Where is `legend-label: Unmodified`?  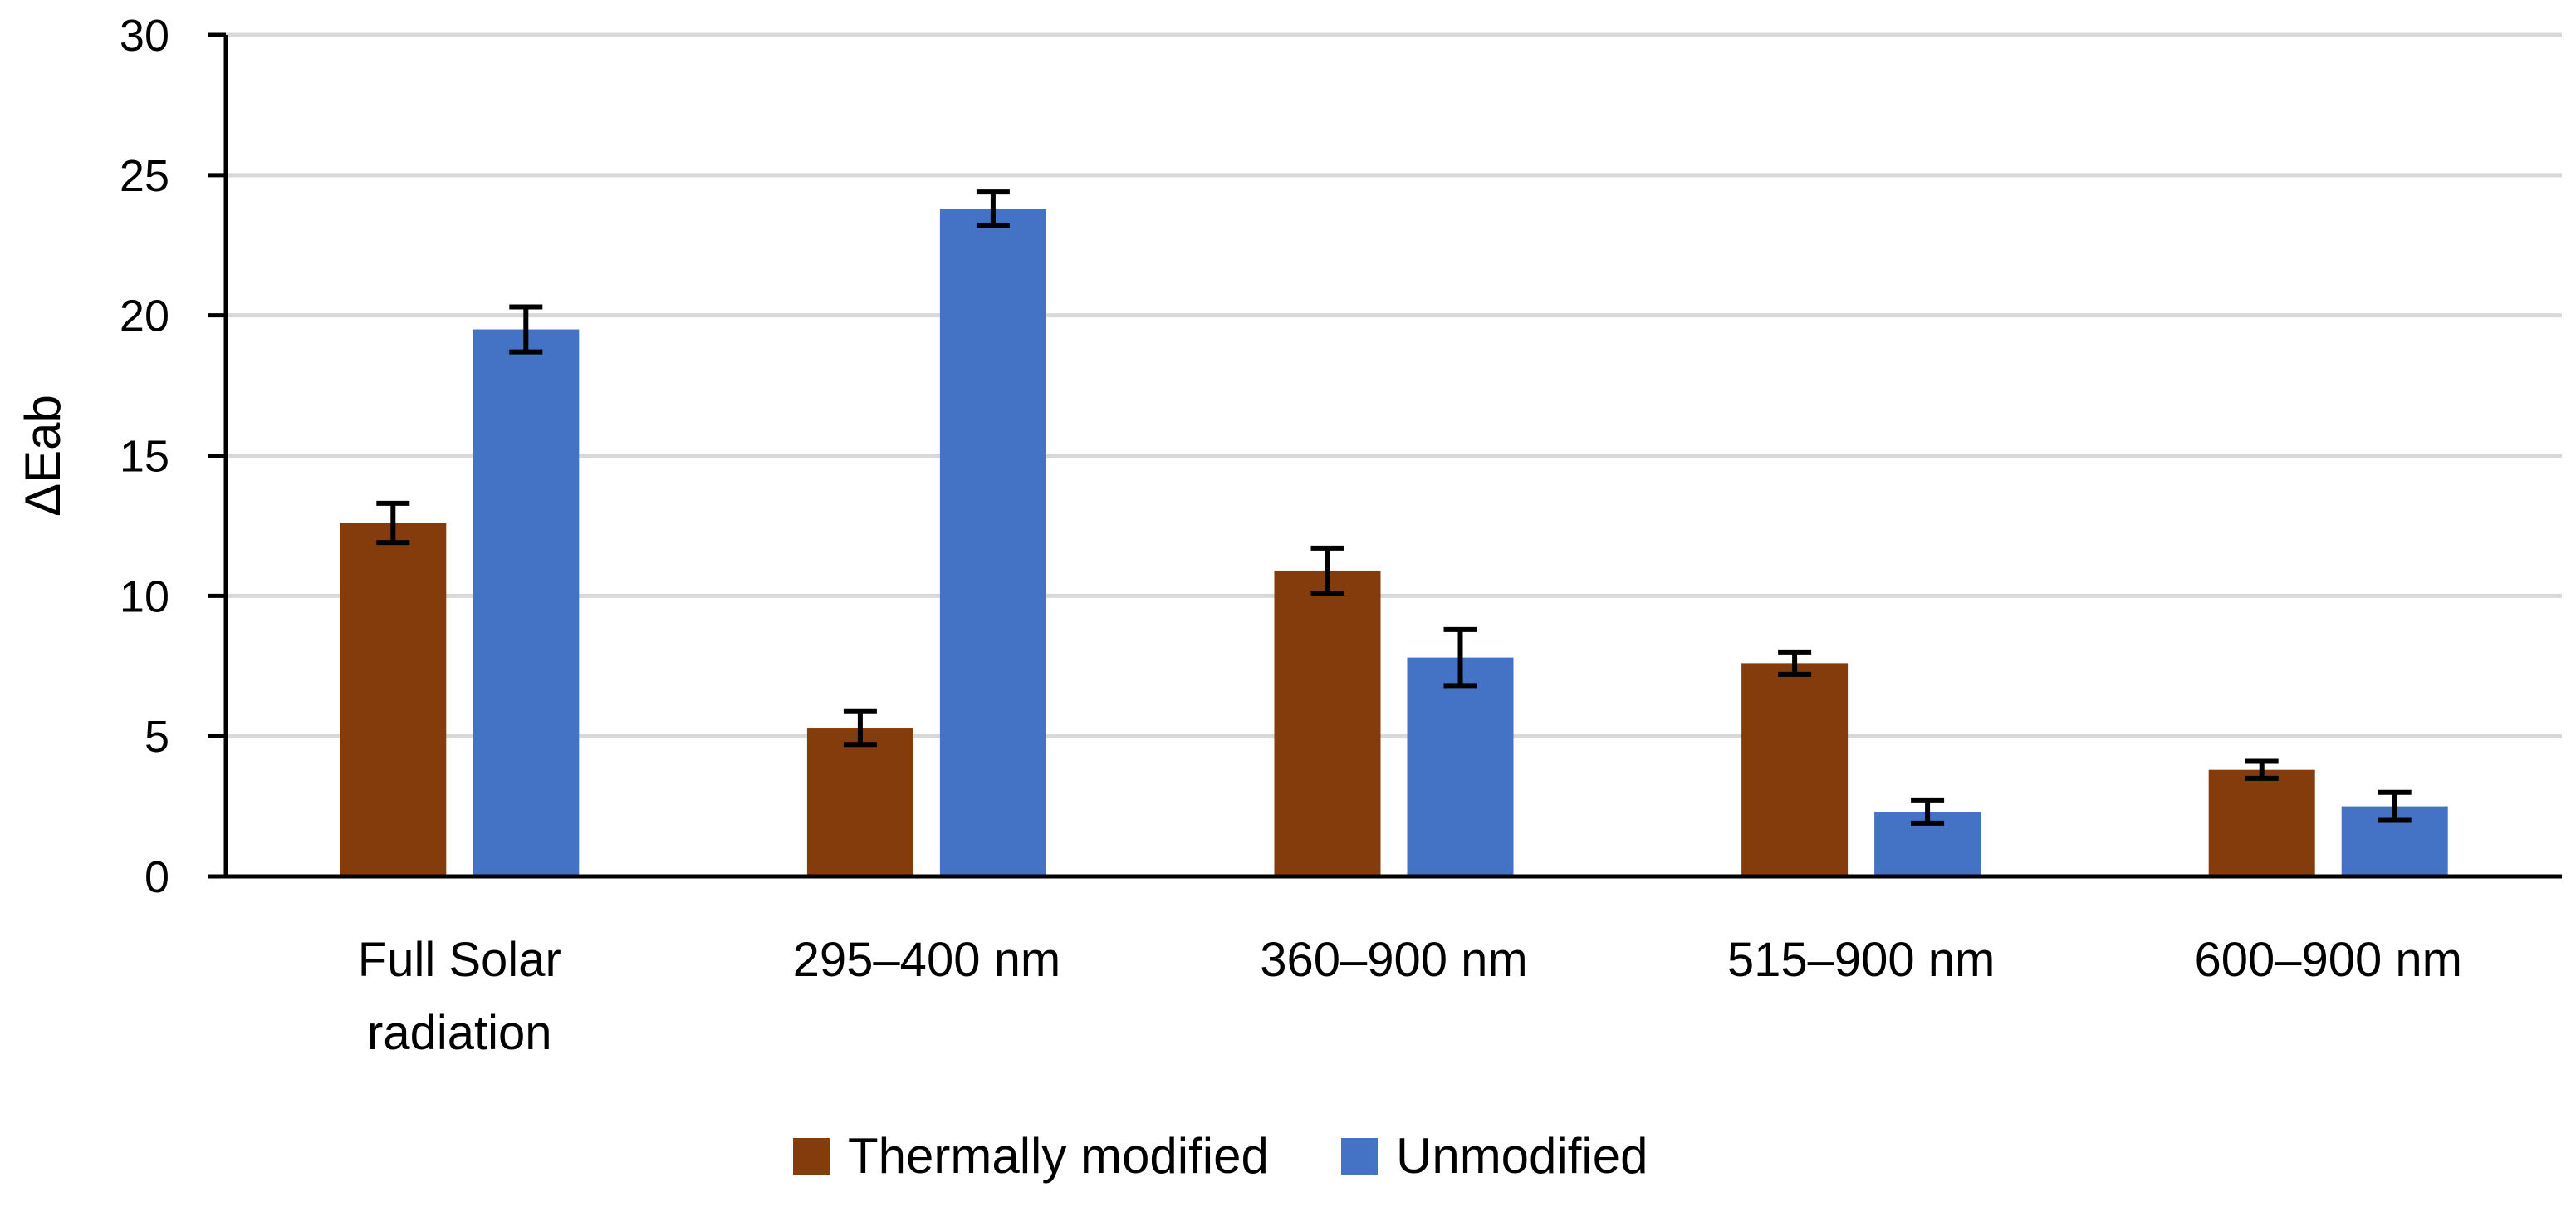 legend-label: Unmodified is located at coordinates (1522, 1156).